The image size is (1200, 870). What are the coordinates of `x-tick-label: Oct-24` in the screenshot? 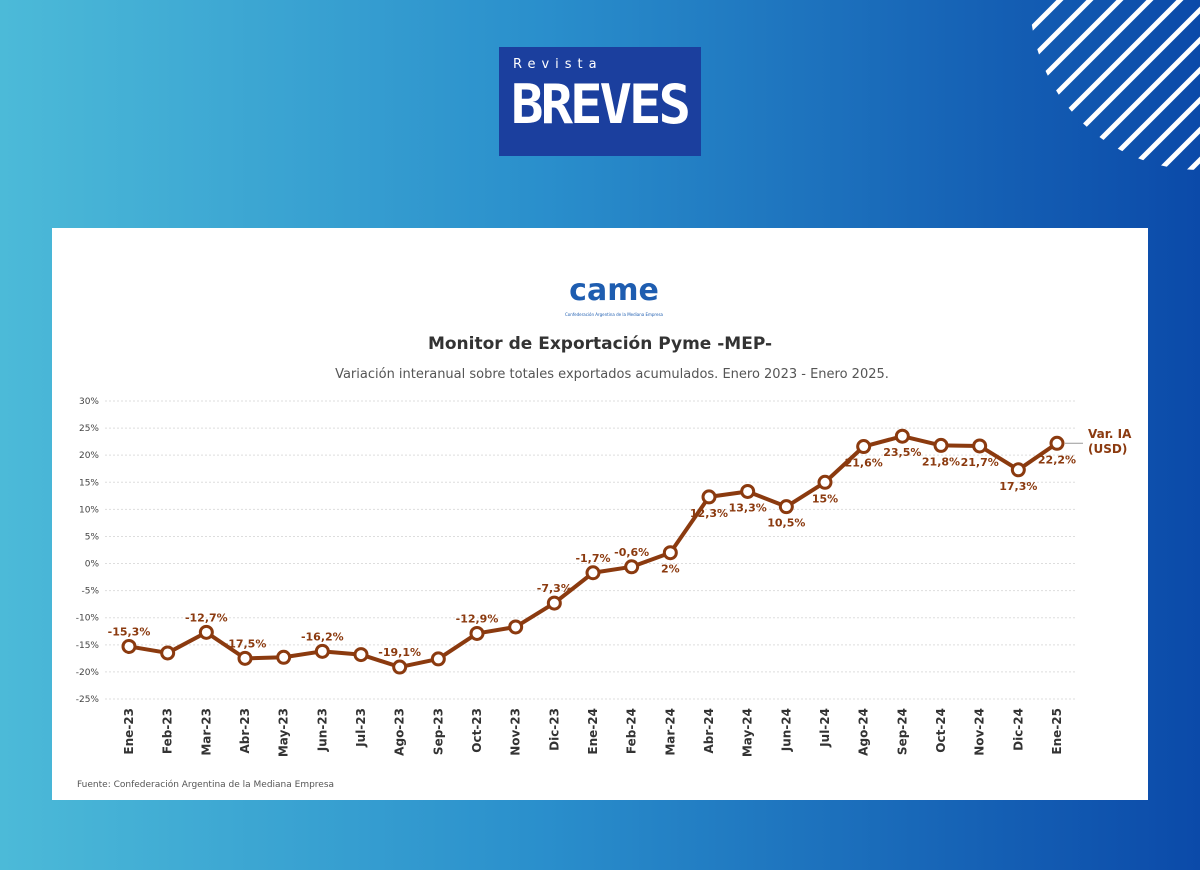 It's located at (941, 730).